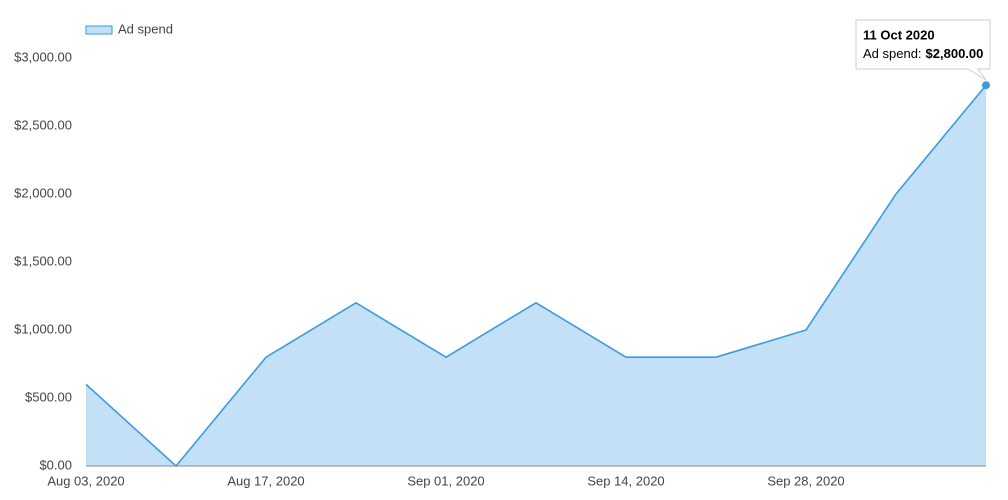 The image size is (1008, 500). What do you see at coordinates (85, 480) in the screenshot?
I see `x-tick-label: Aug 03, 2020` at bounding box center [85, 480].